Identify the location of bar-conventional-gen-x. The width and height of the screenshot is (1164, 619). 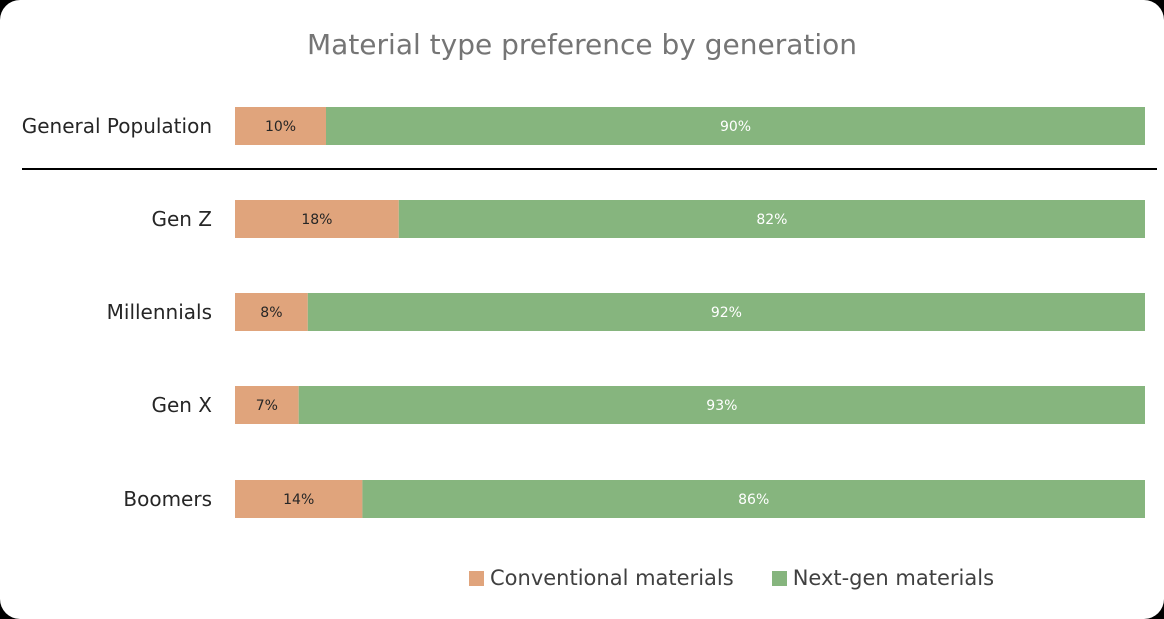
(267, 405).